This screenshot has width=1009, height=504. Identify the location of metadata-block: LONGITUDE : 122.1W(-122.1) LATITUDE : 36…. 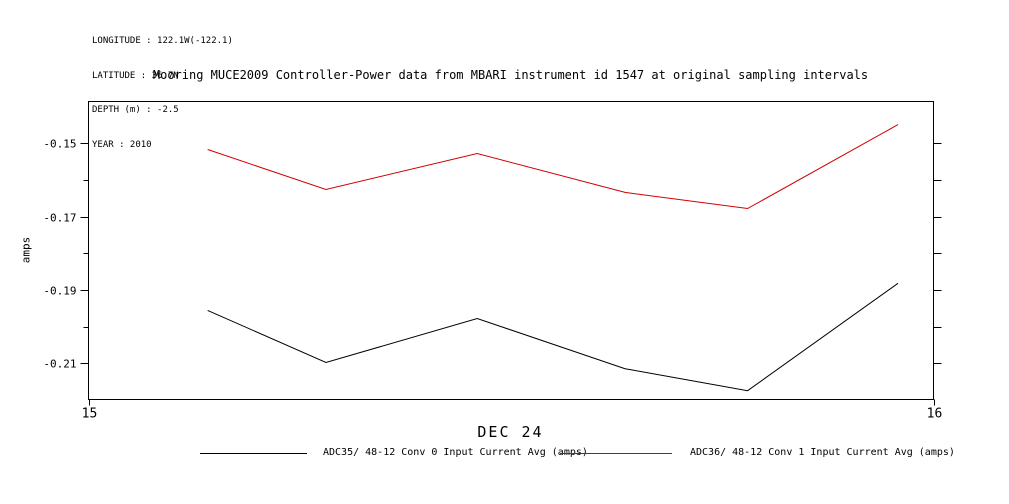
(162, 93).